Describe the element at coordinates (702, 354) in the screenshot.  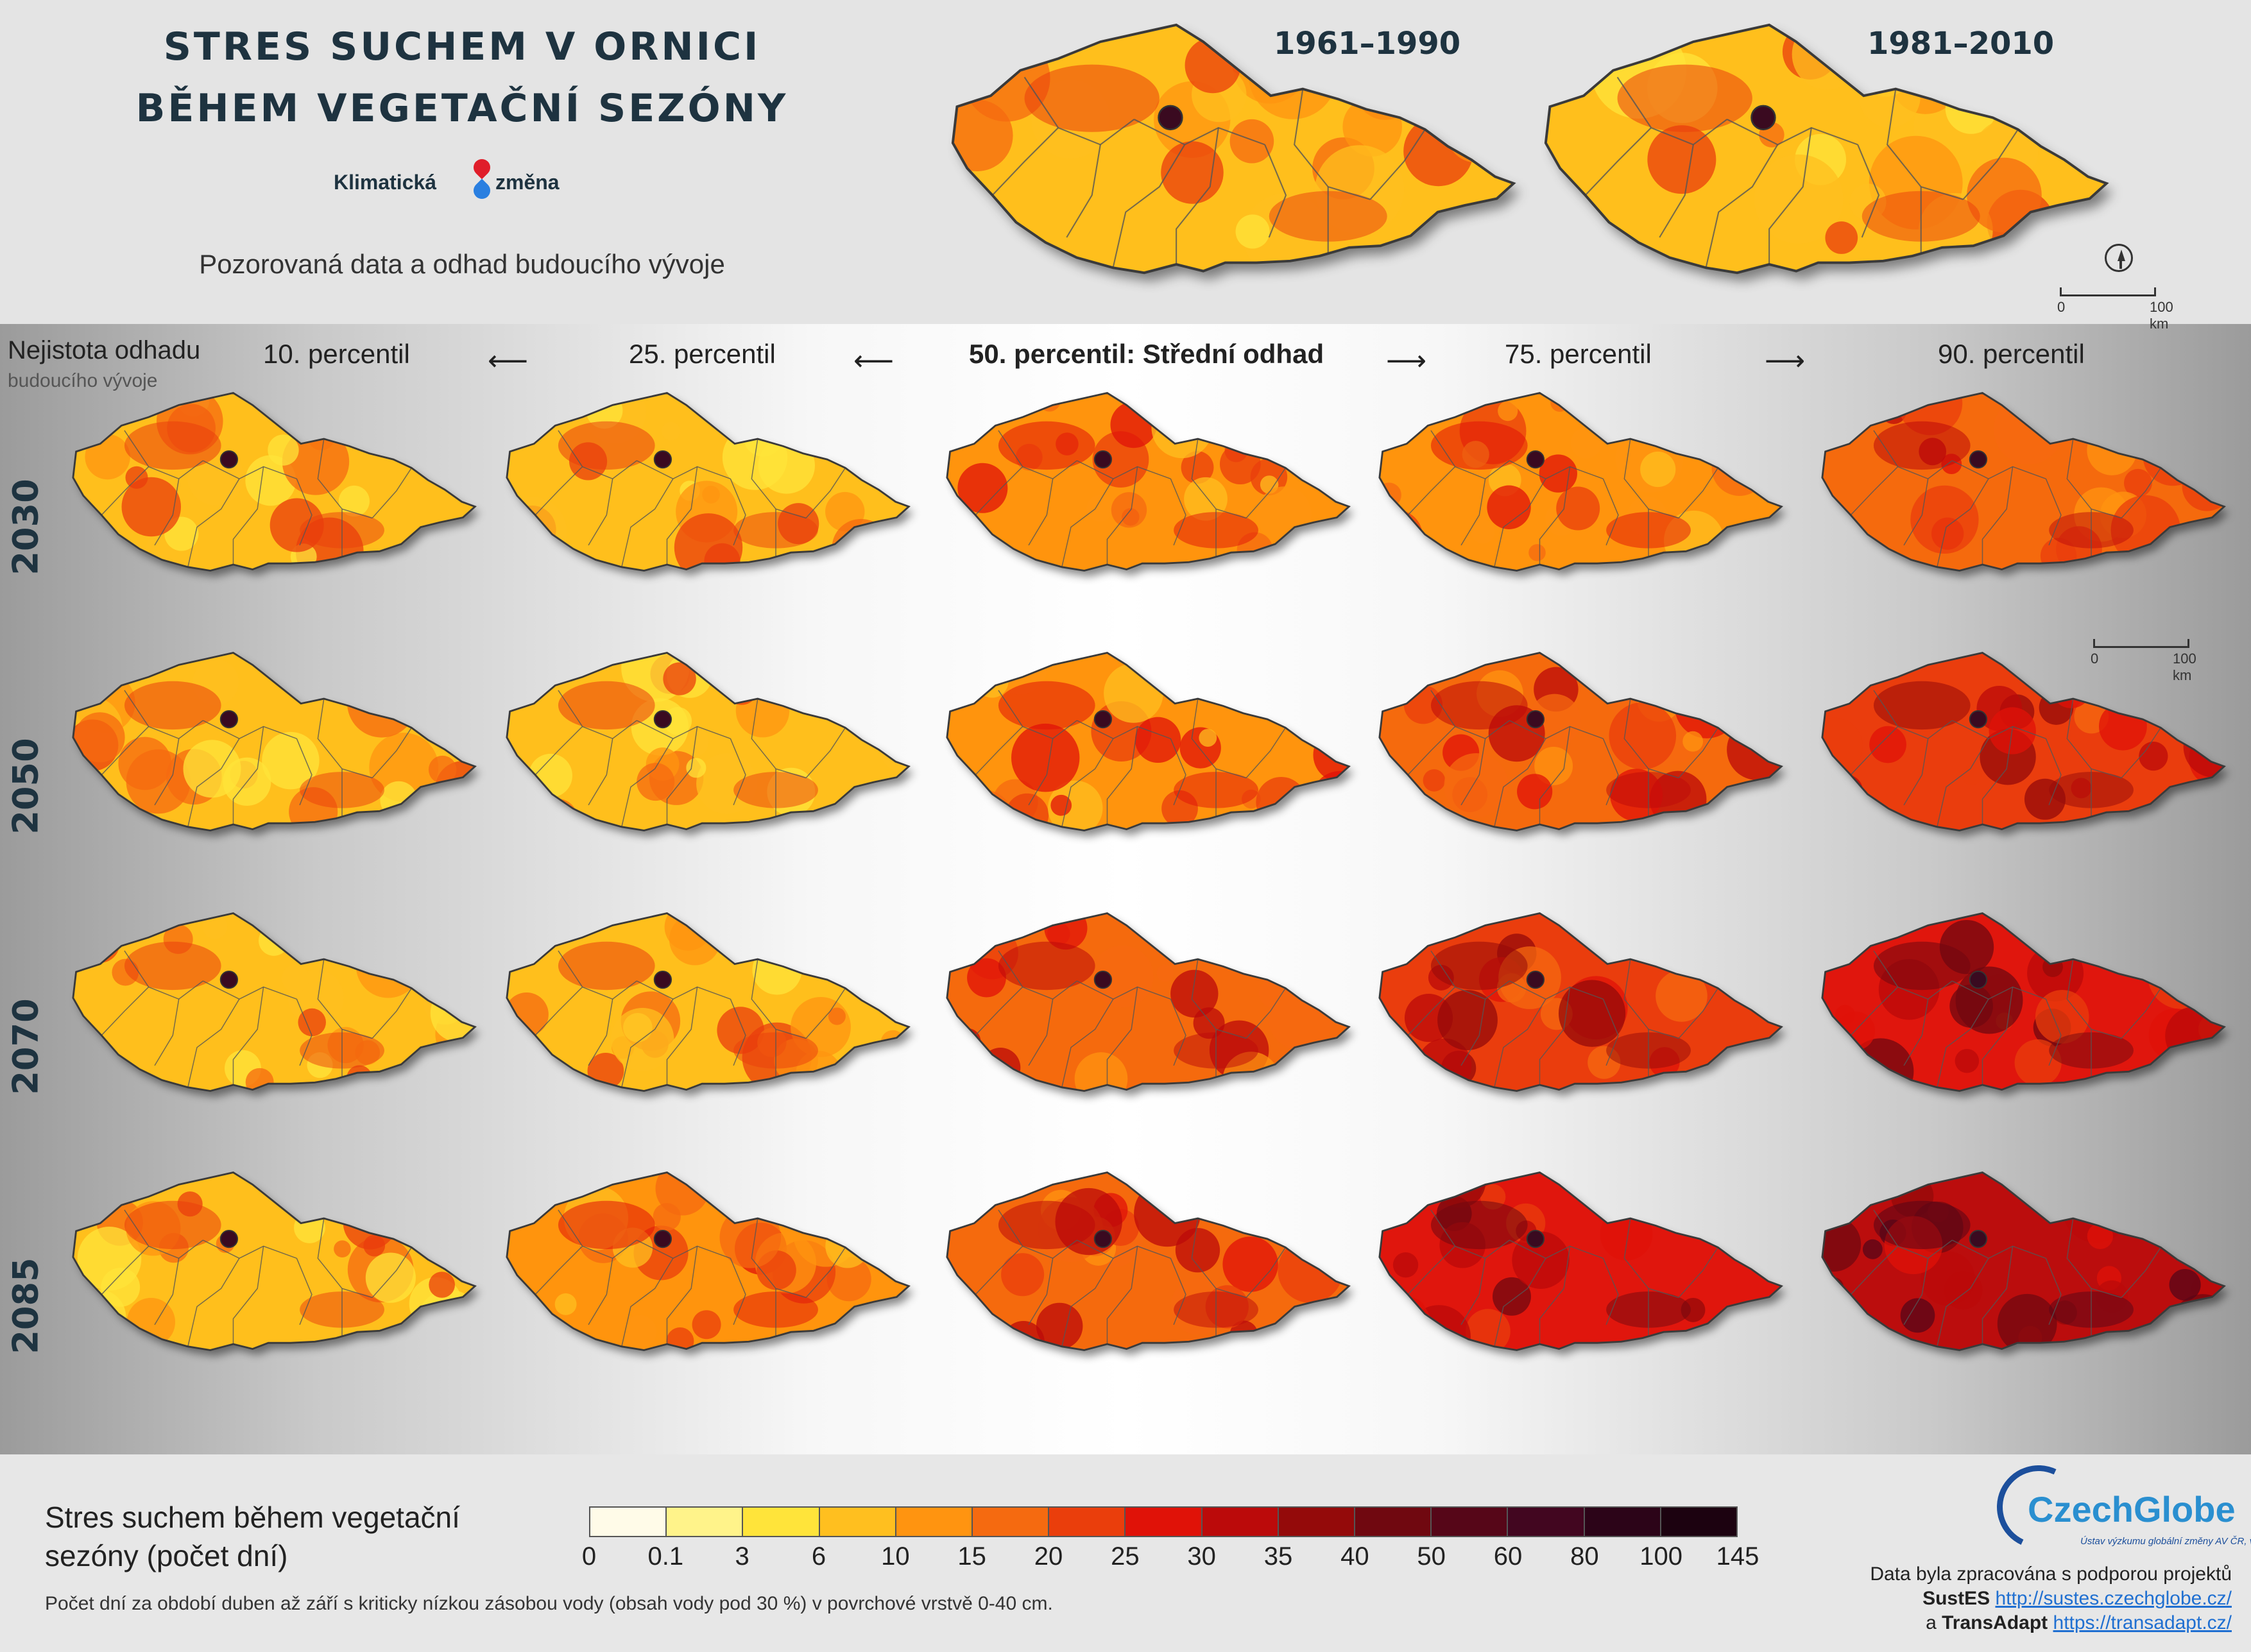
I see `column-label-p25: 25. percentil` at that location.